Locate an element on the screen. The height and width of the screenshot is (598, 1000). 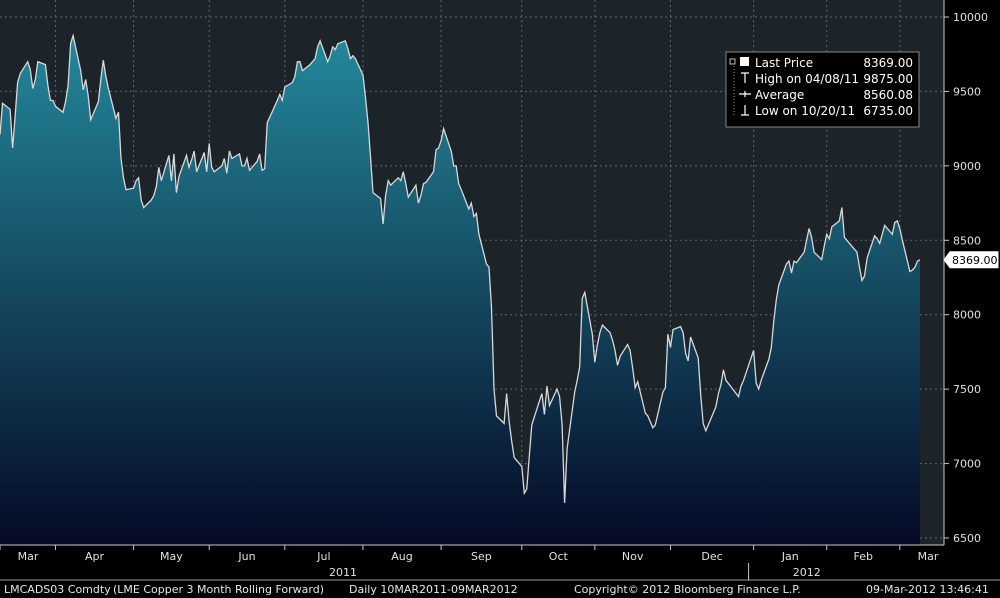
y-tick-label: 10000 is located at coordinates (970, 17).